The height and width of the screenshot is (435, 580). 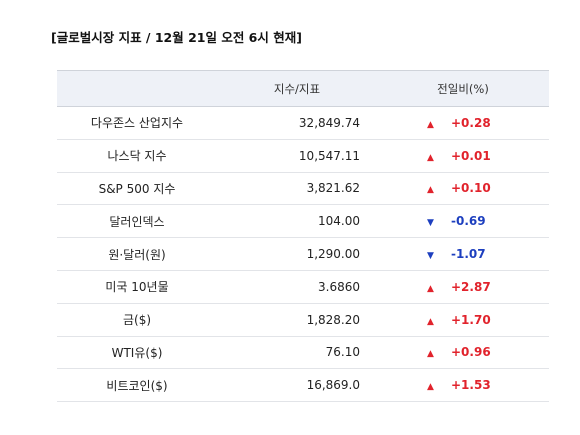 I want to click on header-change: 전일비(%), so click(x=463, y=88).